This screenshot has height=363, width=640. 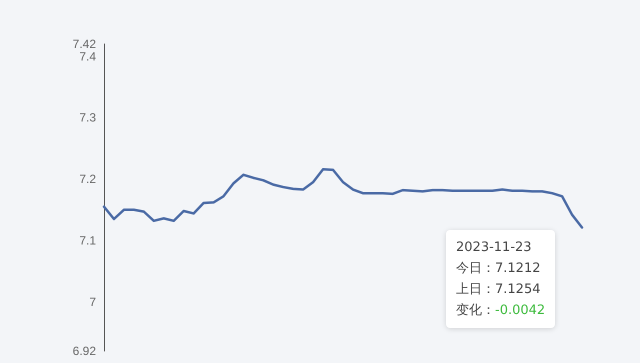 I want to click on y-tick-label: 7.42, so click(x=84, y=44).